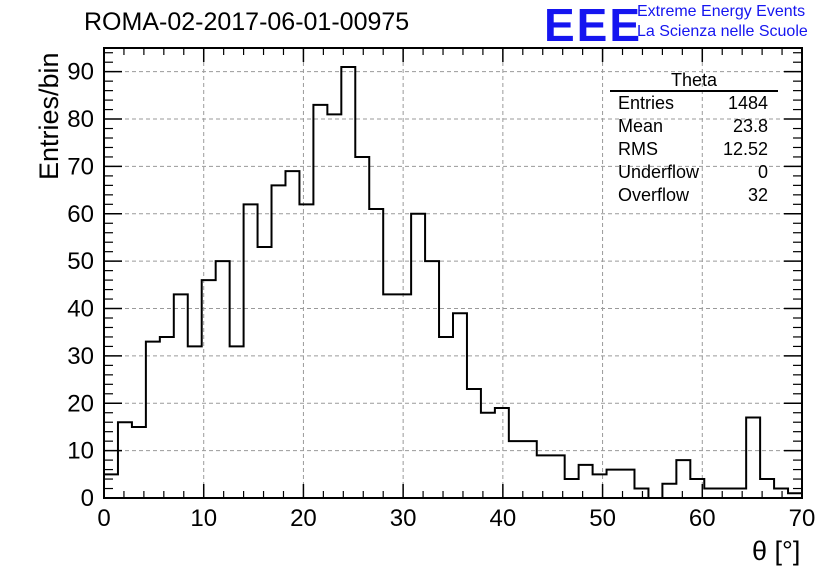  Describe the element at coordinates (721, 11) in the screenshot. I see `logo-line-1: Extreme Energy Events` at that location.